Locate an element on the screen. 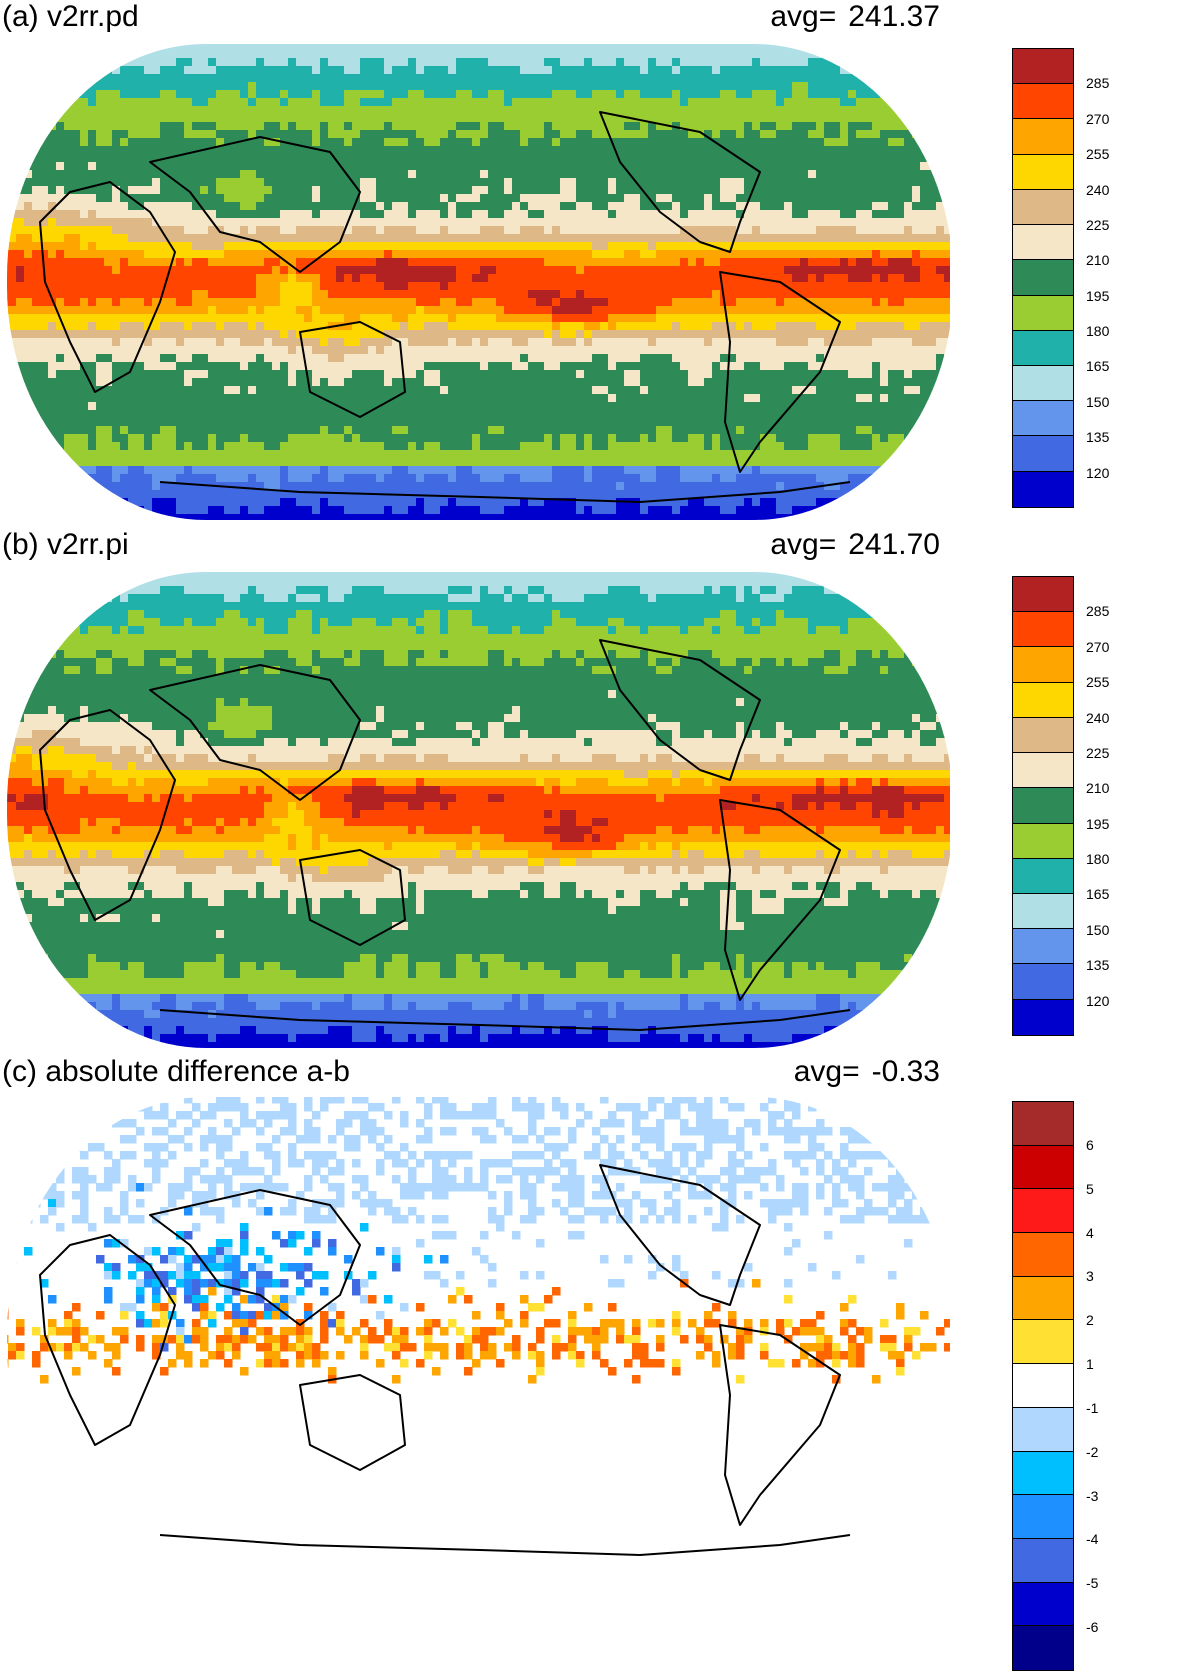 The image size is (1188, 1677). avg-value: 241.37 is located at coordinates (894, 16).